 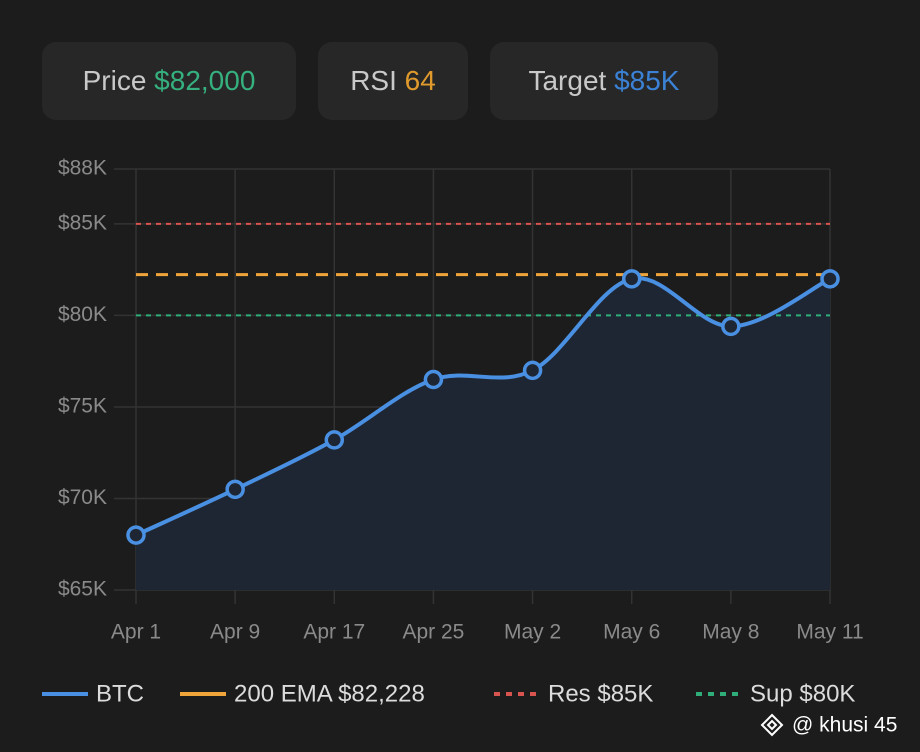 I want to click on stat-card: Target $85K, so click(x=604, y=81).